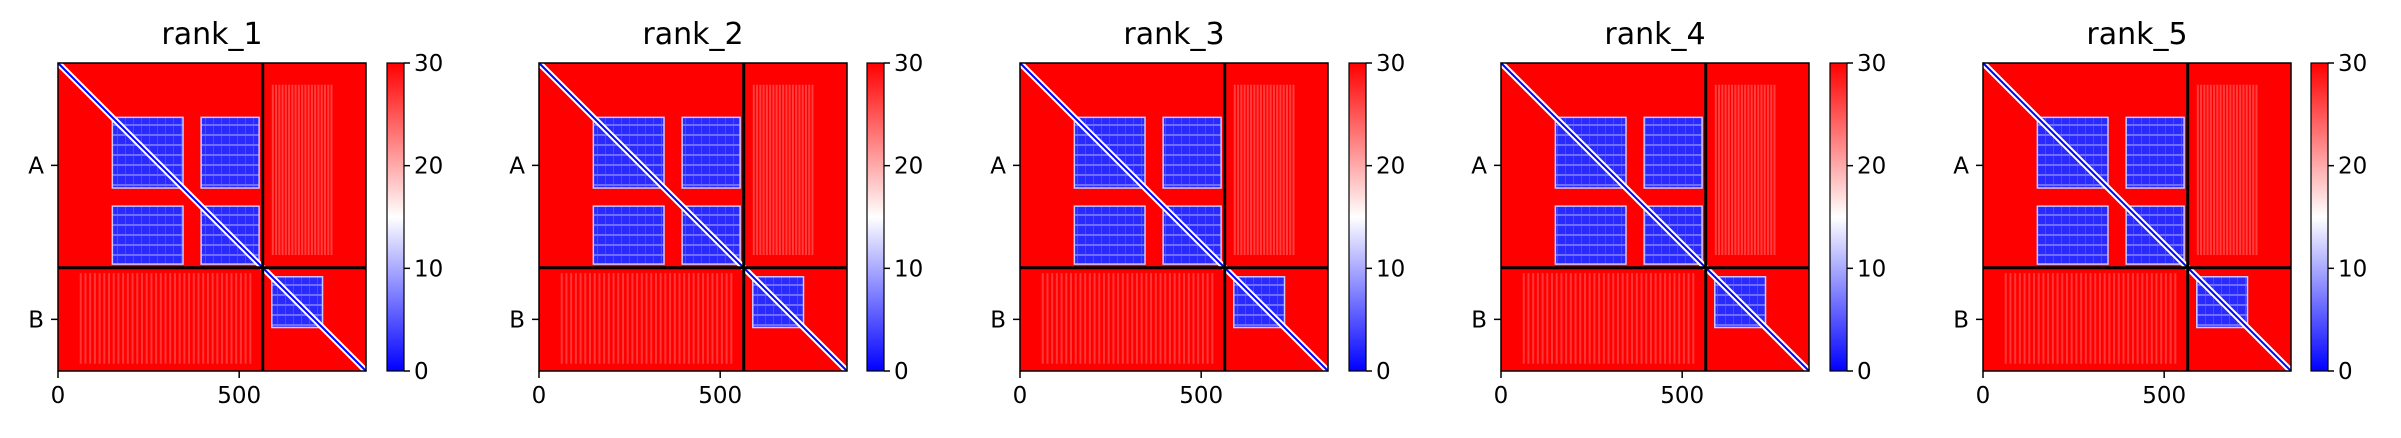 This screenshot has width=2401, height=438. Describe the element at coordinates (1479, 320) in the screenshot. I see `y-tick-label: B` at that location.